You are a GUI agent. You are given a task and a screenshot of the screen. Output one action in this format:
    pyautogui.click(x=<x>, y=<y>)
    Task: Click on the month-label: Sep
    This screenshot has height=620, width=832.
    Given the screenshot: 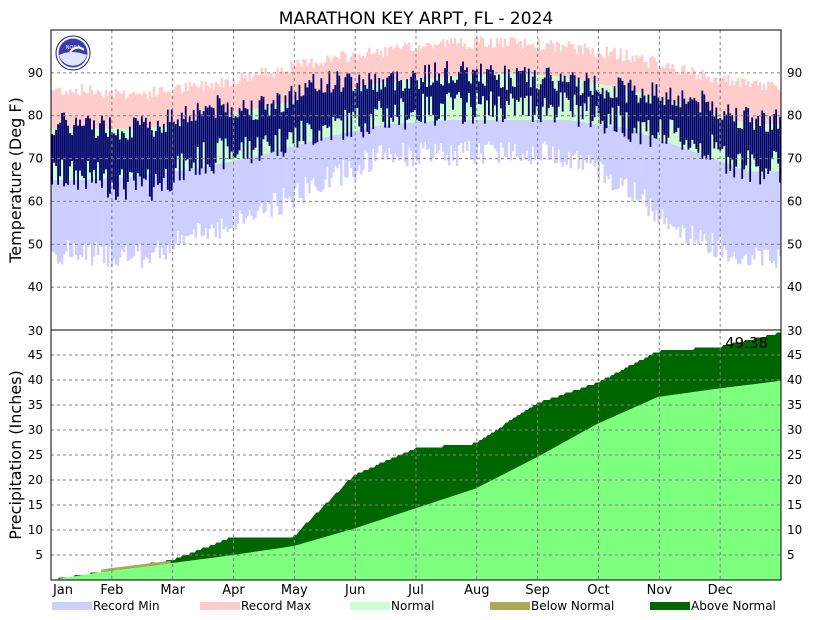 What is the action you would take?
    pyautogui.click(x=537, y=590)
    